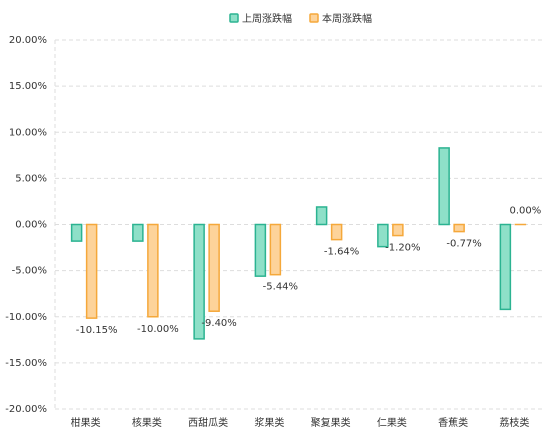 The width and height of the screenshot is (554, 437). Describe the element at coordinates (525, 211) in the screenshot. I see `data-label: 0.00%` at that location.